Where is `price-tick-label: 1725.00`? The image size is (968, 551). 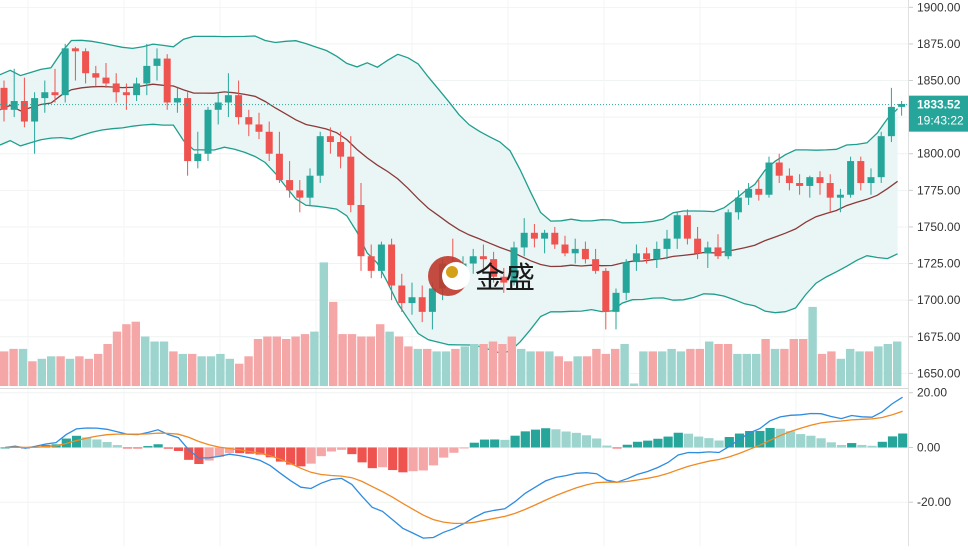
price-tick-label: 1725.00 is located at coordinates (939, 264).